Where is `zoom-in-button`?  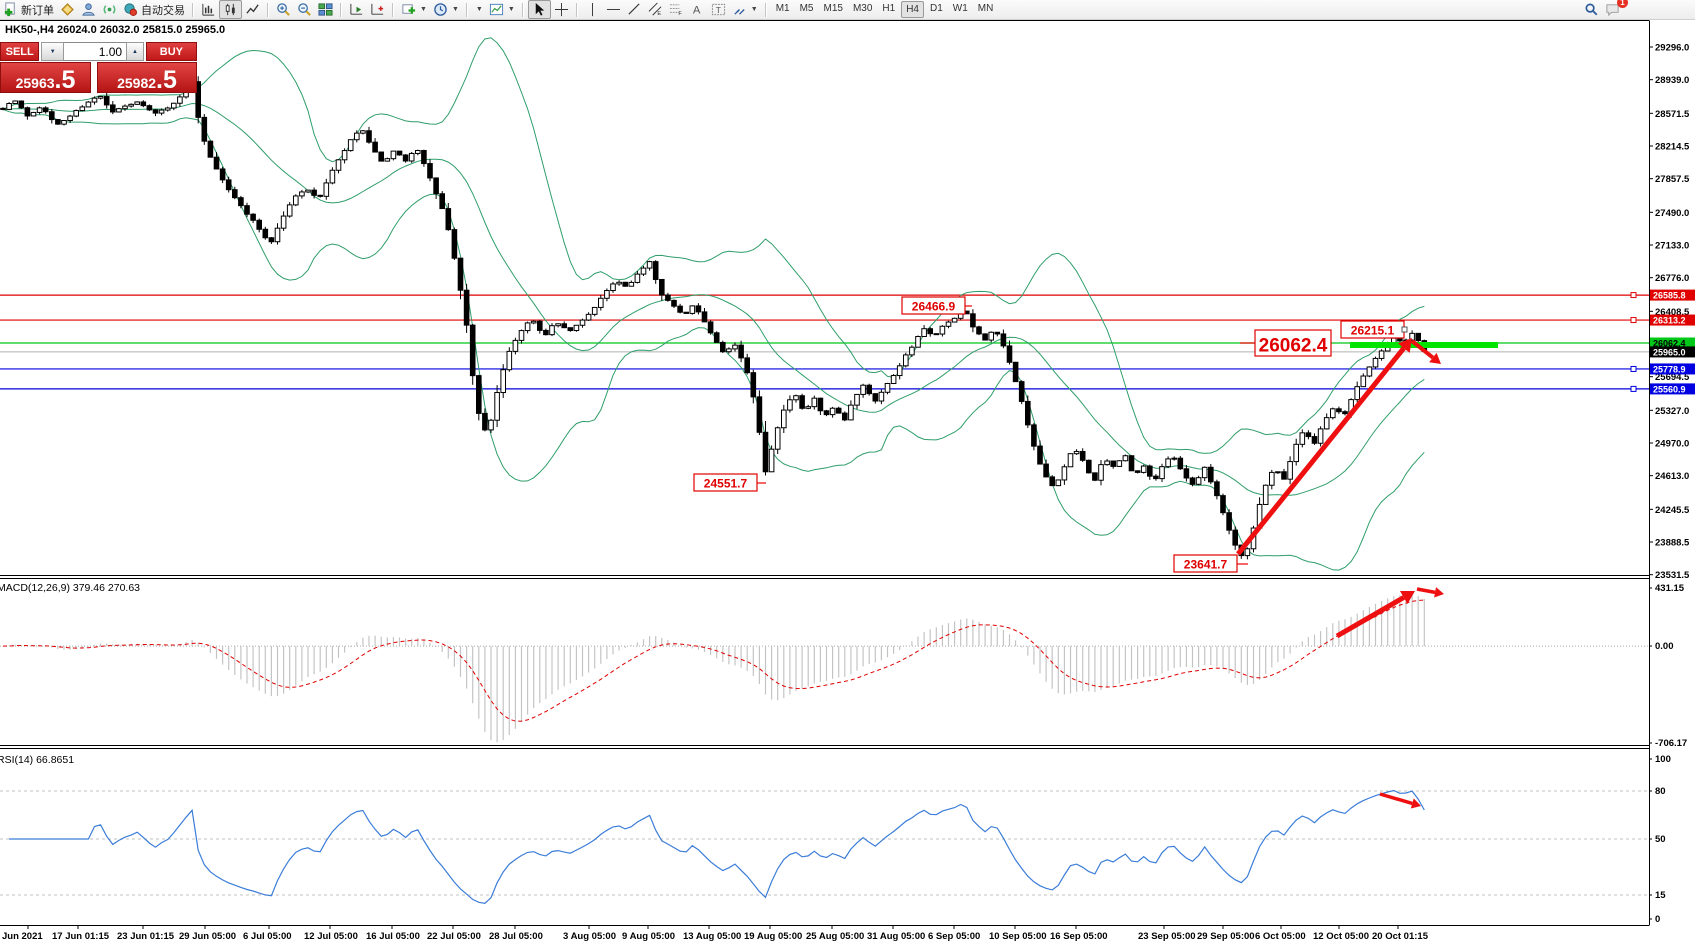
zoom-in-button is located at coordinates (283, 9).